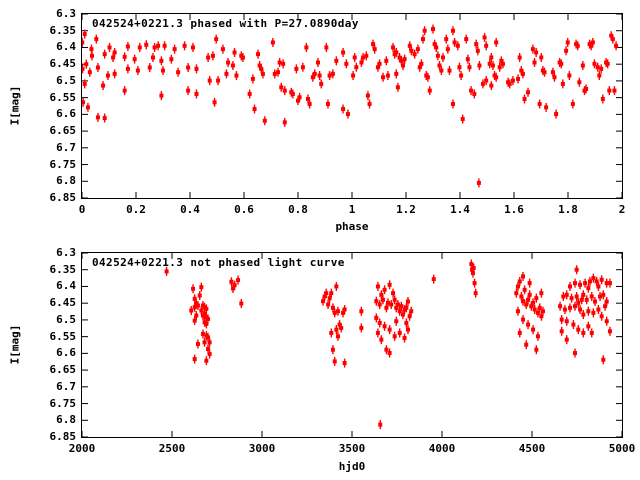  I want to click on x-tick-label: 5000, so click(622, 448).